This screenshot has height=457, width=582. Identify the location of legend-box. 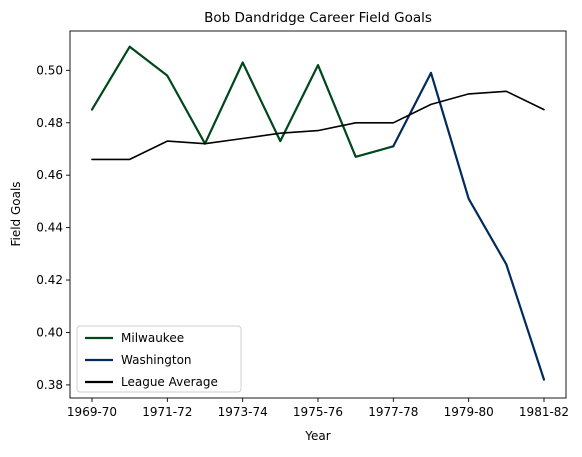
(159, 359).